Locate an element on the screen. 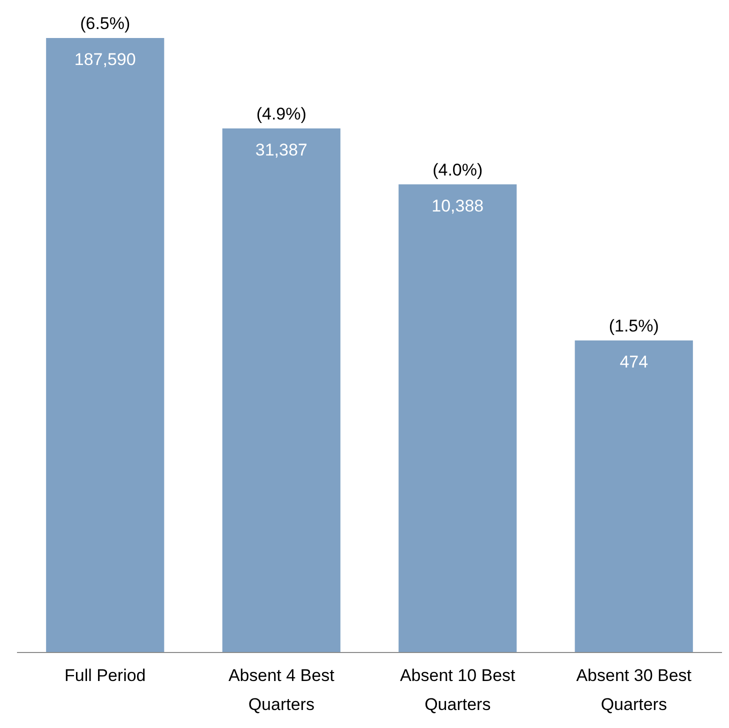 The width and height of the screenshot is (729, 728). data-label: 474 is located at coordinates (634, 362).